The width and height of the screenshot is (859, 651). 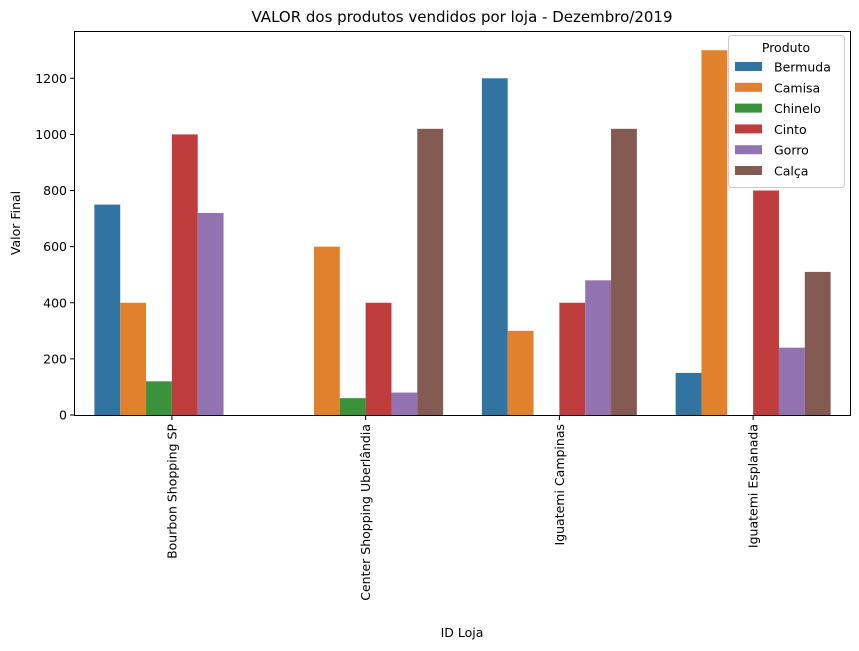 I want to click on legend-swatch-cinto, so click(x=748, y=129).